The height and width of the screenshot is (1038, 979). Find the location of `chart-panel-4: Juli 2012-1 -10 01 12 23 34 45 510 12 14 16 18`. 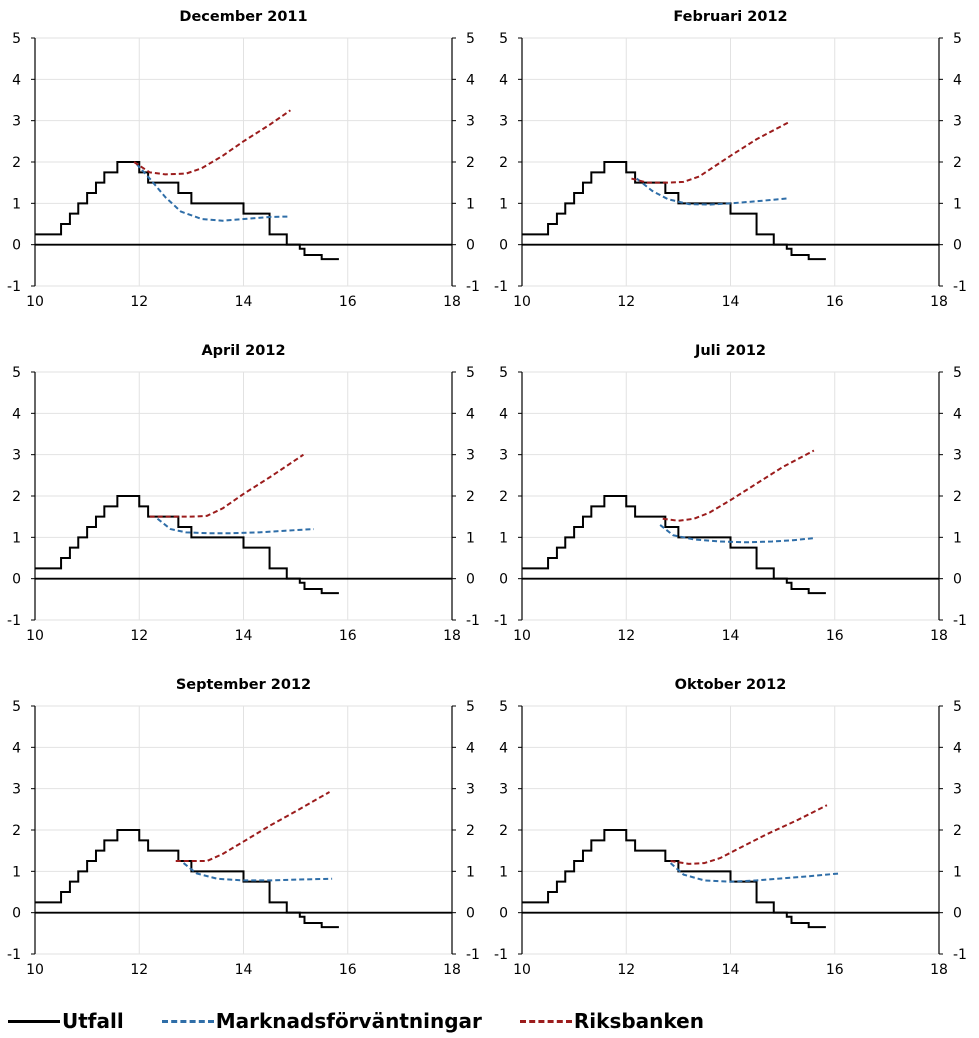

chart-panel-4: Juli 2012-1 -10 01 12 23 34 45 510 12 14 16 18 is located at coordinates (730, 493).